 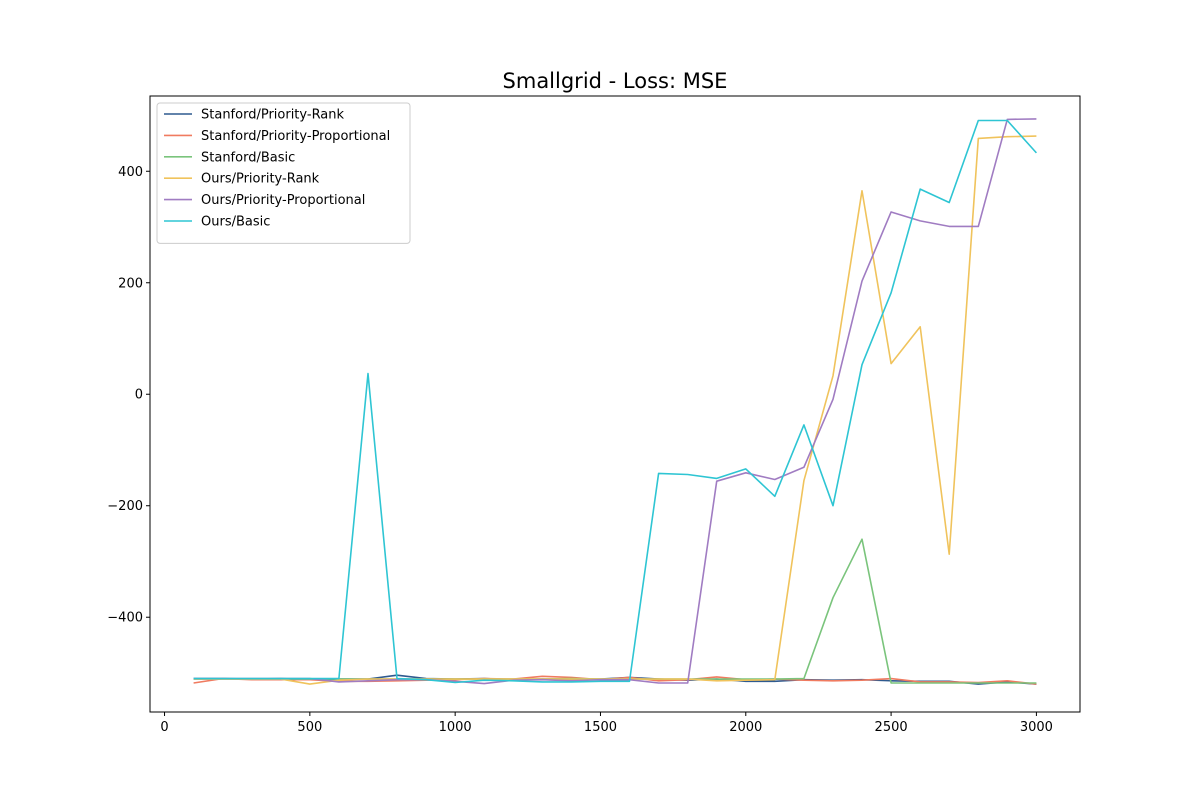 I want to click on legend-label: Stanford/Priority-Proportional, so click(x=295, y=136).